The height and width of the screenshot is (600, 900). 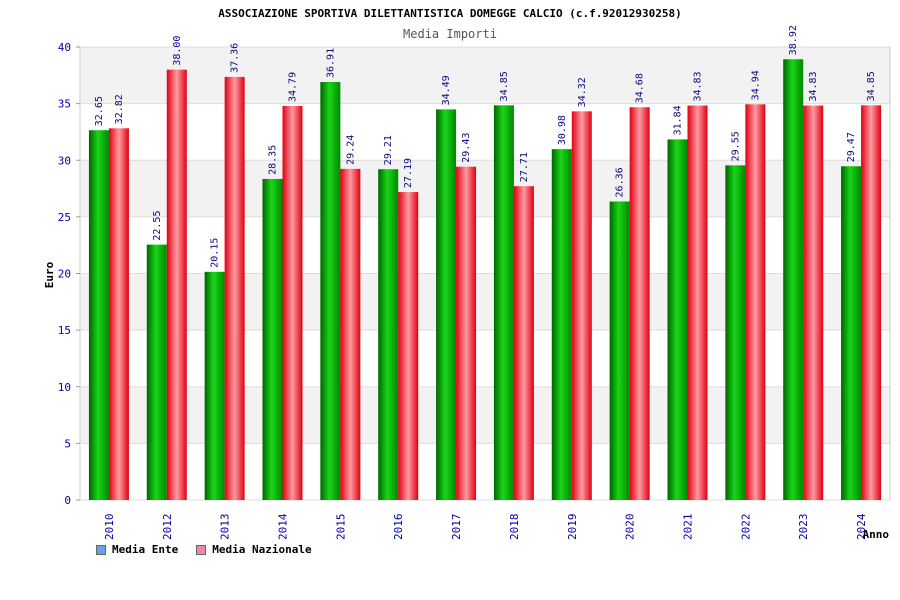 I want to click on y-axis-ticks: 0 5 10 15 20 25 30 35 40, so click(x=64, y=274).